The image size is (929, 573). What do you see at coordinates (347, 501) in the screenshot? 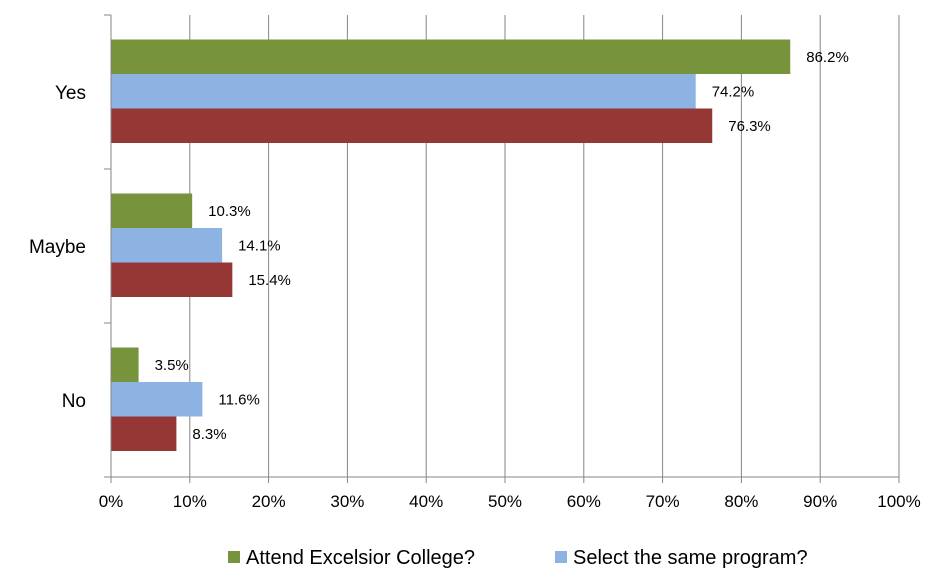
I see `x-tick-label: 30%` at bounding box center [347, 501].